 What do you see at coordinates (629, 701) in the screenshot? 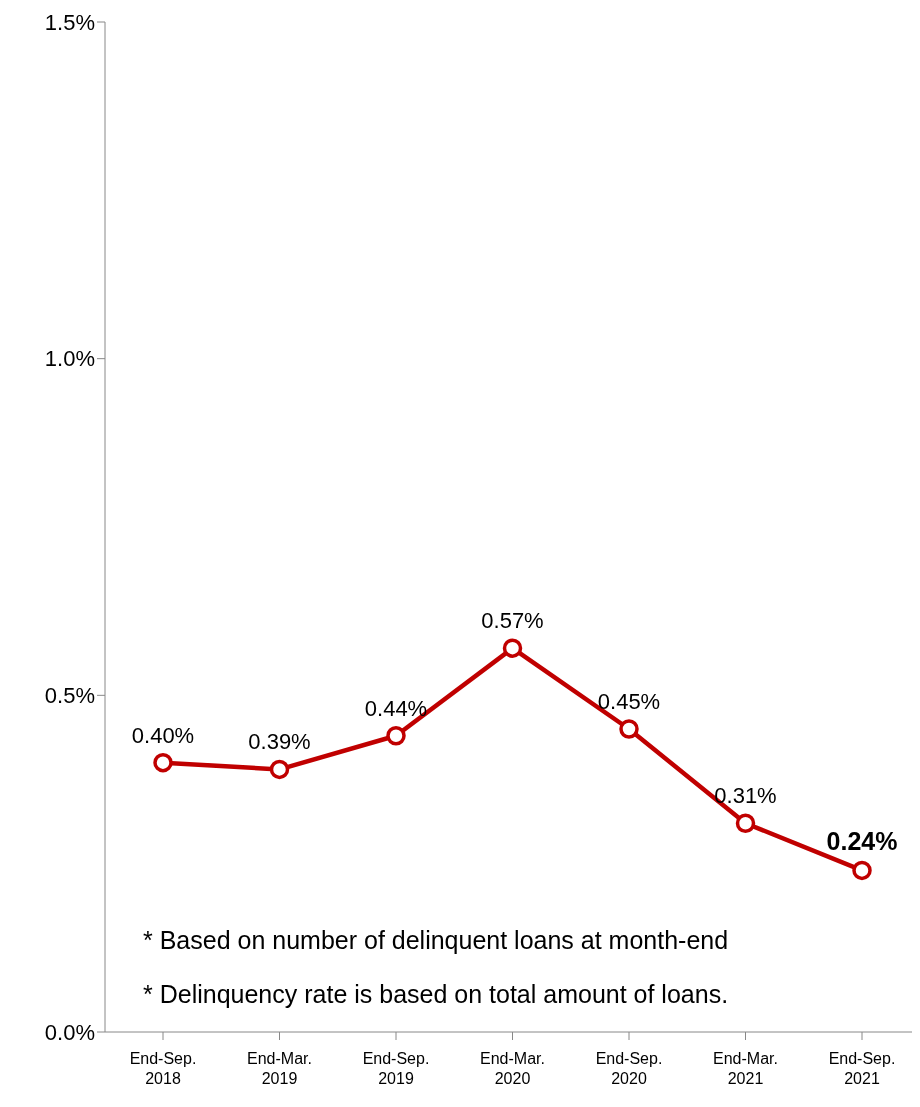
I see `data-label: 0.45%` at bounding box center [629, 701].